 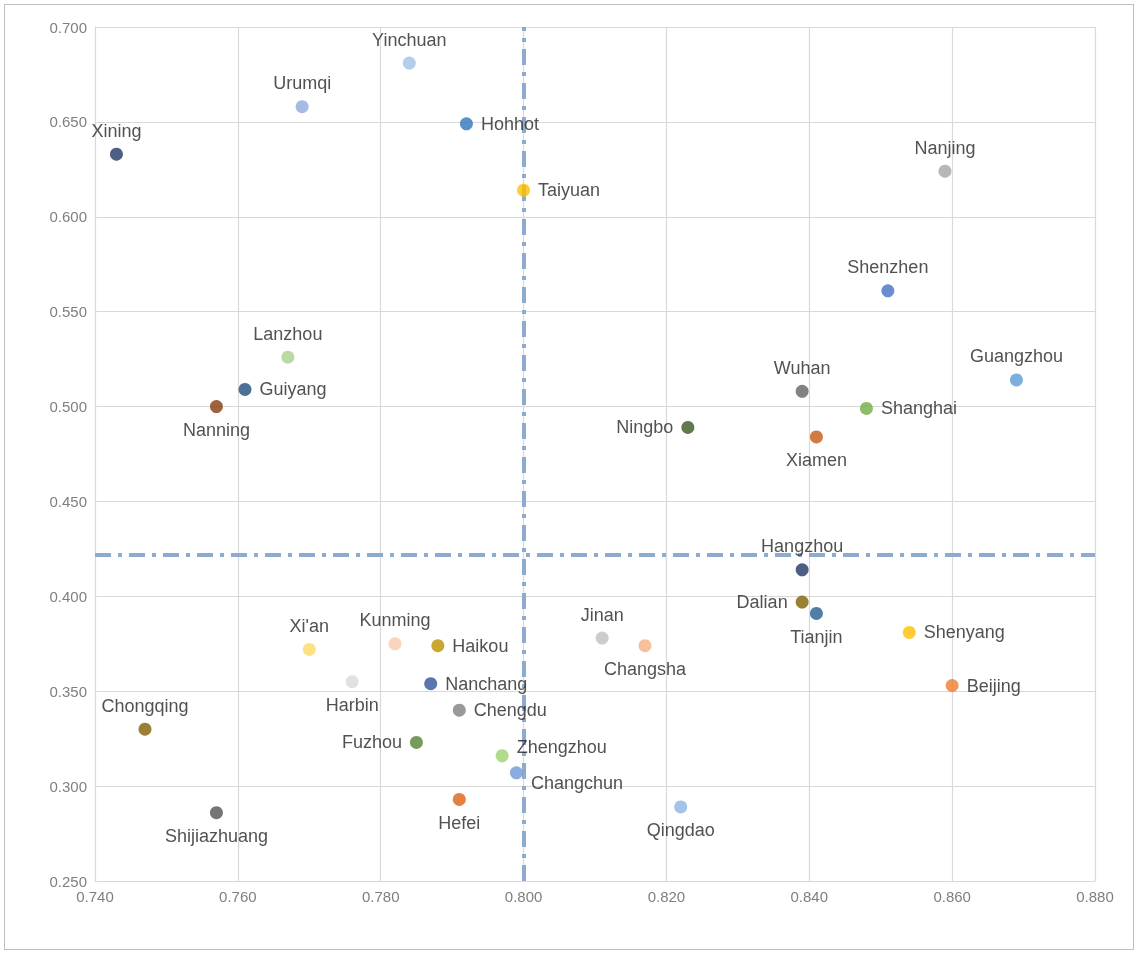 I want to click on series-label: Haikou, so click(x=480, y=645).